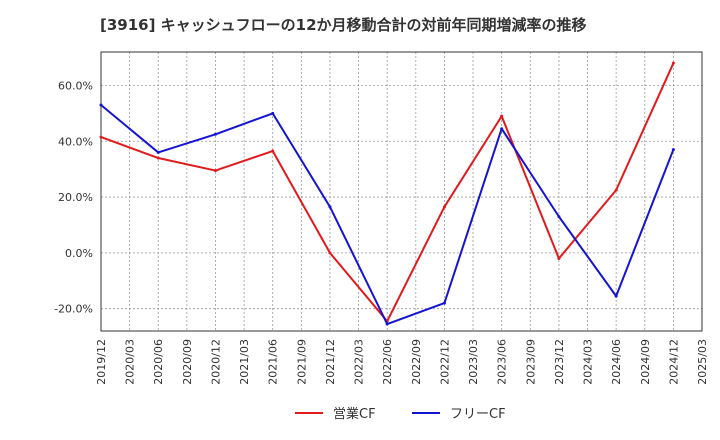 This screenshot has height=440, width=720. I want to click on chart-title: [3916] キャッシュフローの12か月移動合計の対前年同期増減率の推移, so click(343, 25).